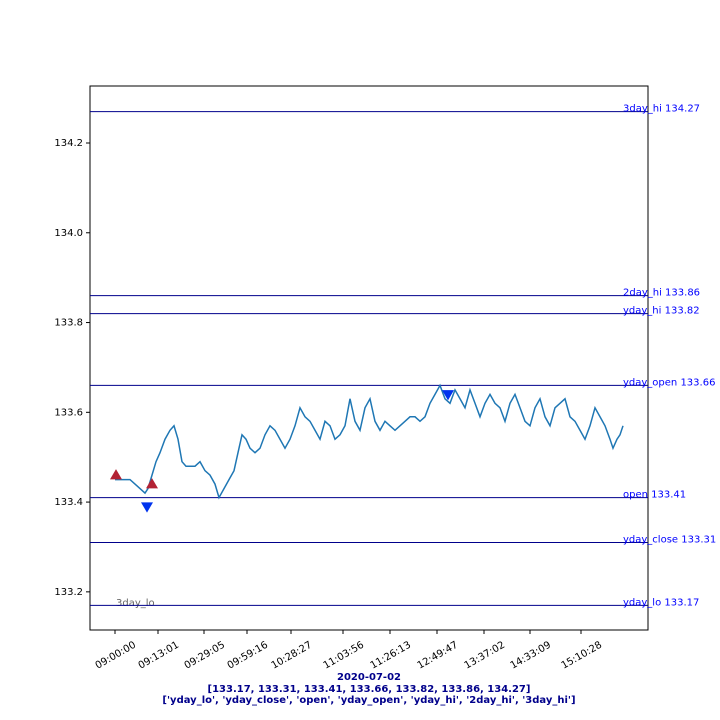 The height and width of the screenshot is (720, 720). Describe the element at coordinates (159, 656) in the screenshot. I see `x-tick-label: 09:13:01` at that location.